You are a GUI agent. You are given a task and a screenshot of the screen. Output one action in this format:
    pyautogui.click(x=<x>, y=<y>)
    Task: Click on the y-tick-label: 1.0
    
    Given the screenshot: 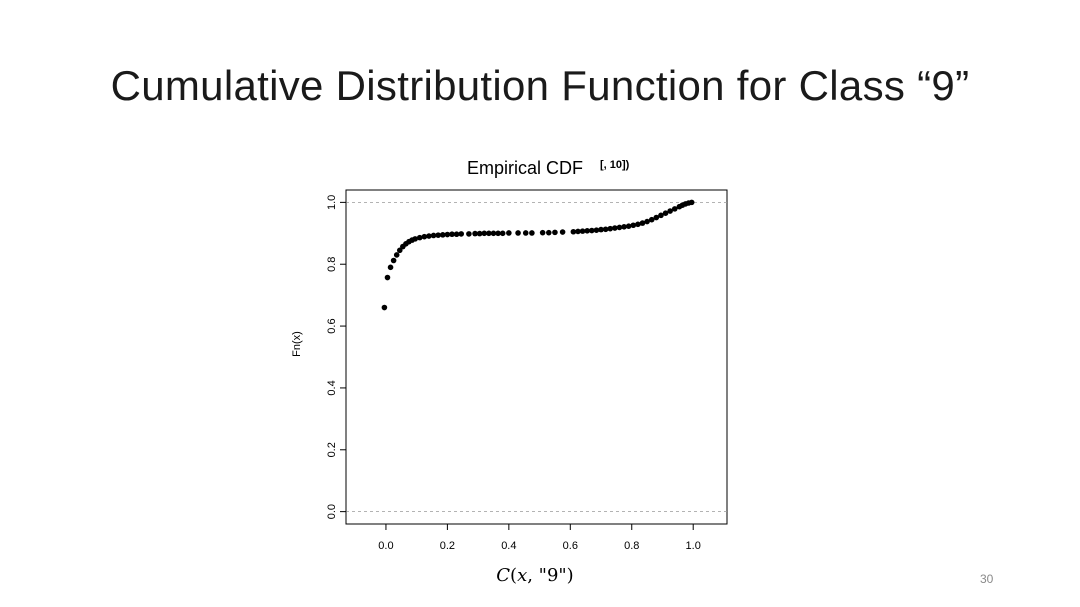 What is the action you would take?
    pyautogui.click(x=332, y=202)
    